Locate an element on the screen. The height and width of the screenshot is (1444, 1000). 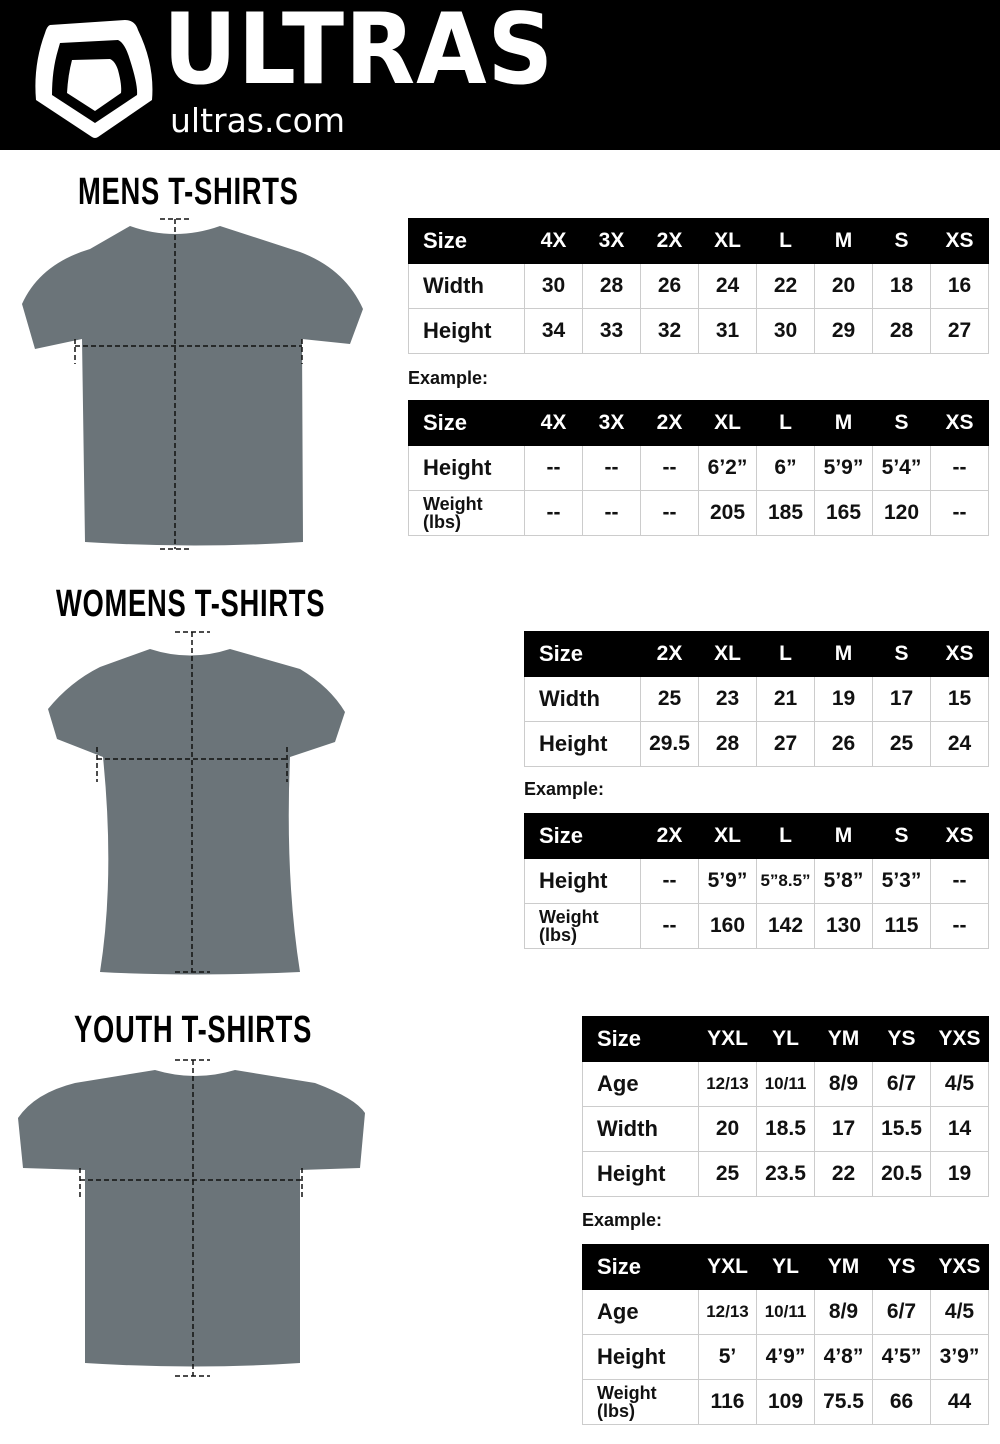
table-cell: 4’5” is located at coordinates (901, 1357).